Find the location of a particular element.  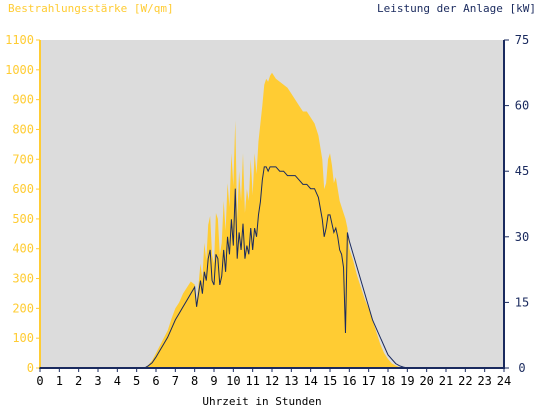

x-tick-label: 5 is located at coordinates (136, 381).